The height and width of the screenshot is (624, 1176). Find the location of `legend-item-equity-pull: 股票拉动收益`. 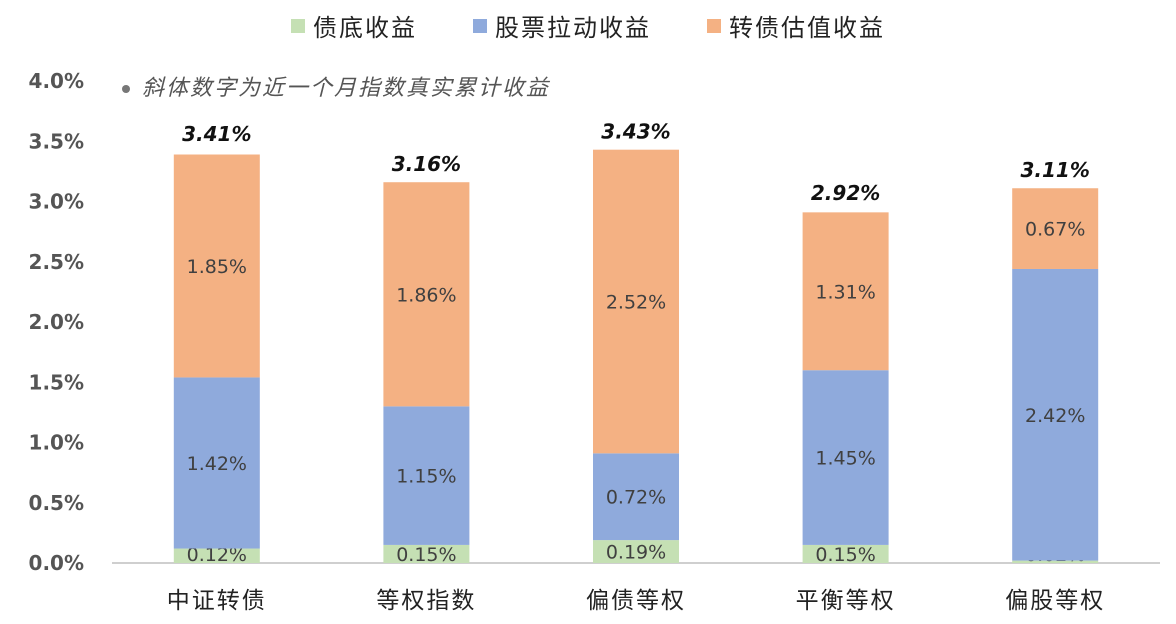

legend-item-equity-pull: 股票拉动收益 is located at coordinates (562, 25).